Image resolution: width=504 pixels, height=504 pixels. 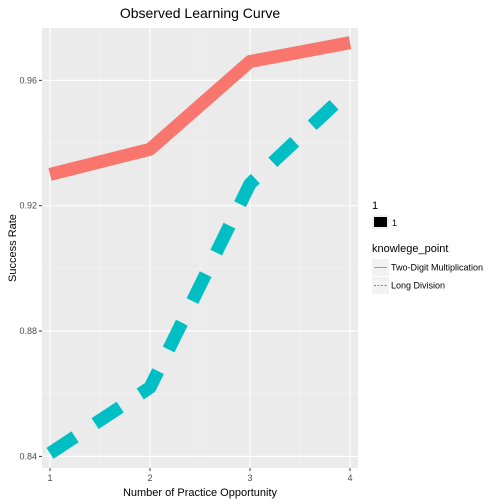 What do you see at coordinates (13, 248) in the screenshot?
I see `y-axis-title: Success Rate` at bounding box center [13, 248].